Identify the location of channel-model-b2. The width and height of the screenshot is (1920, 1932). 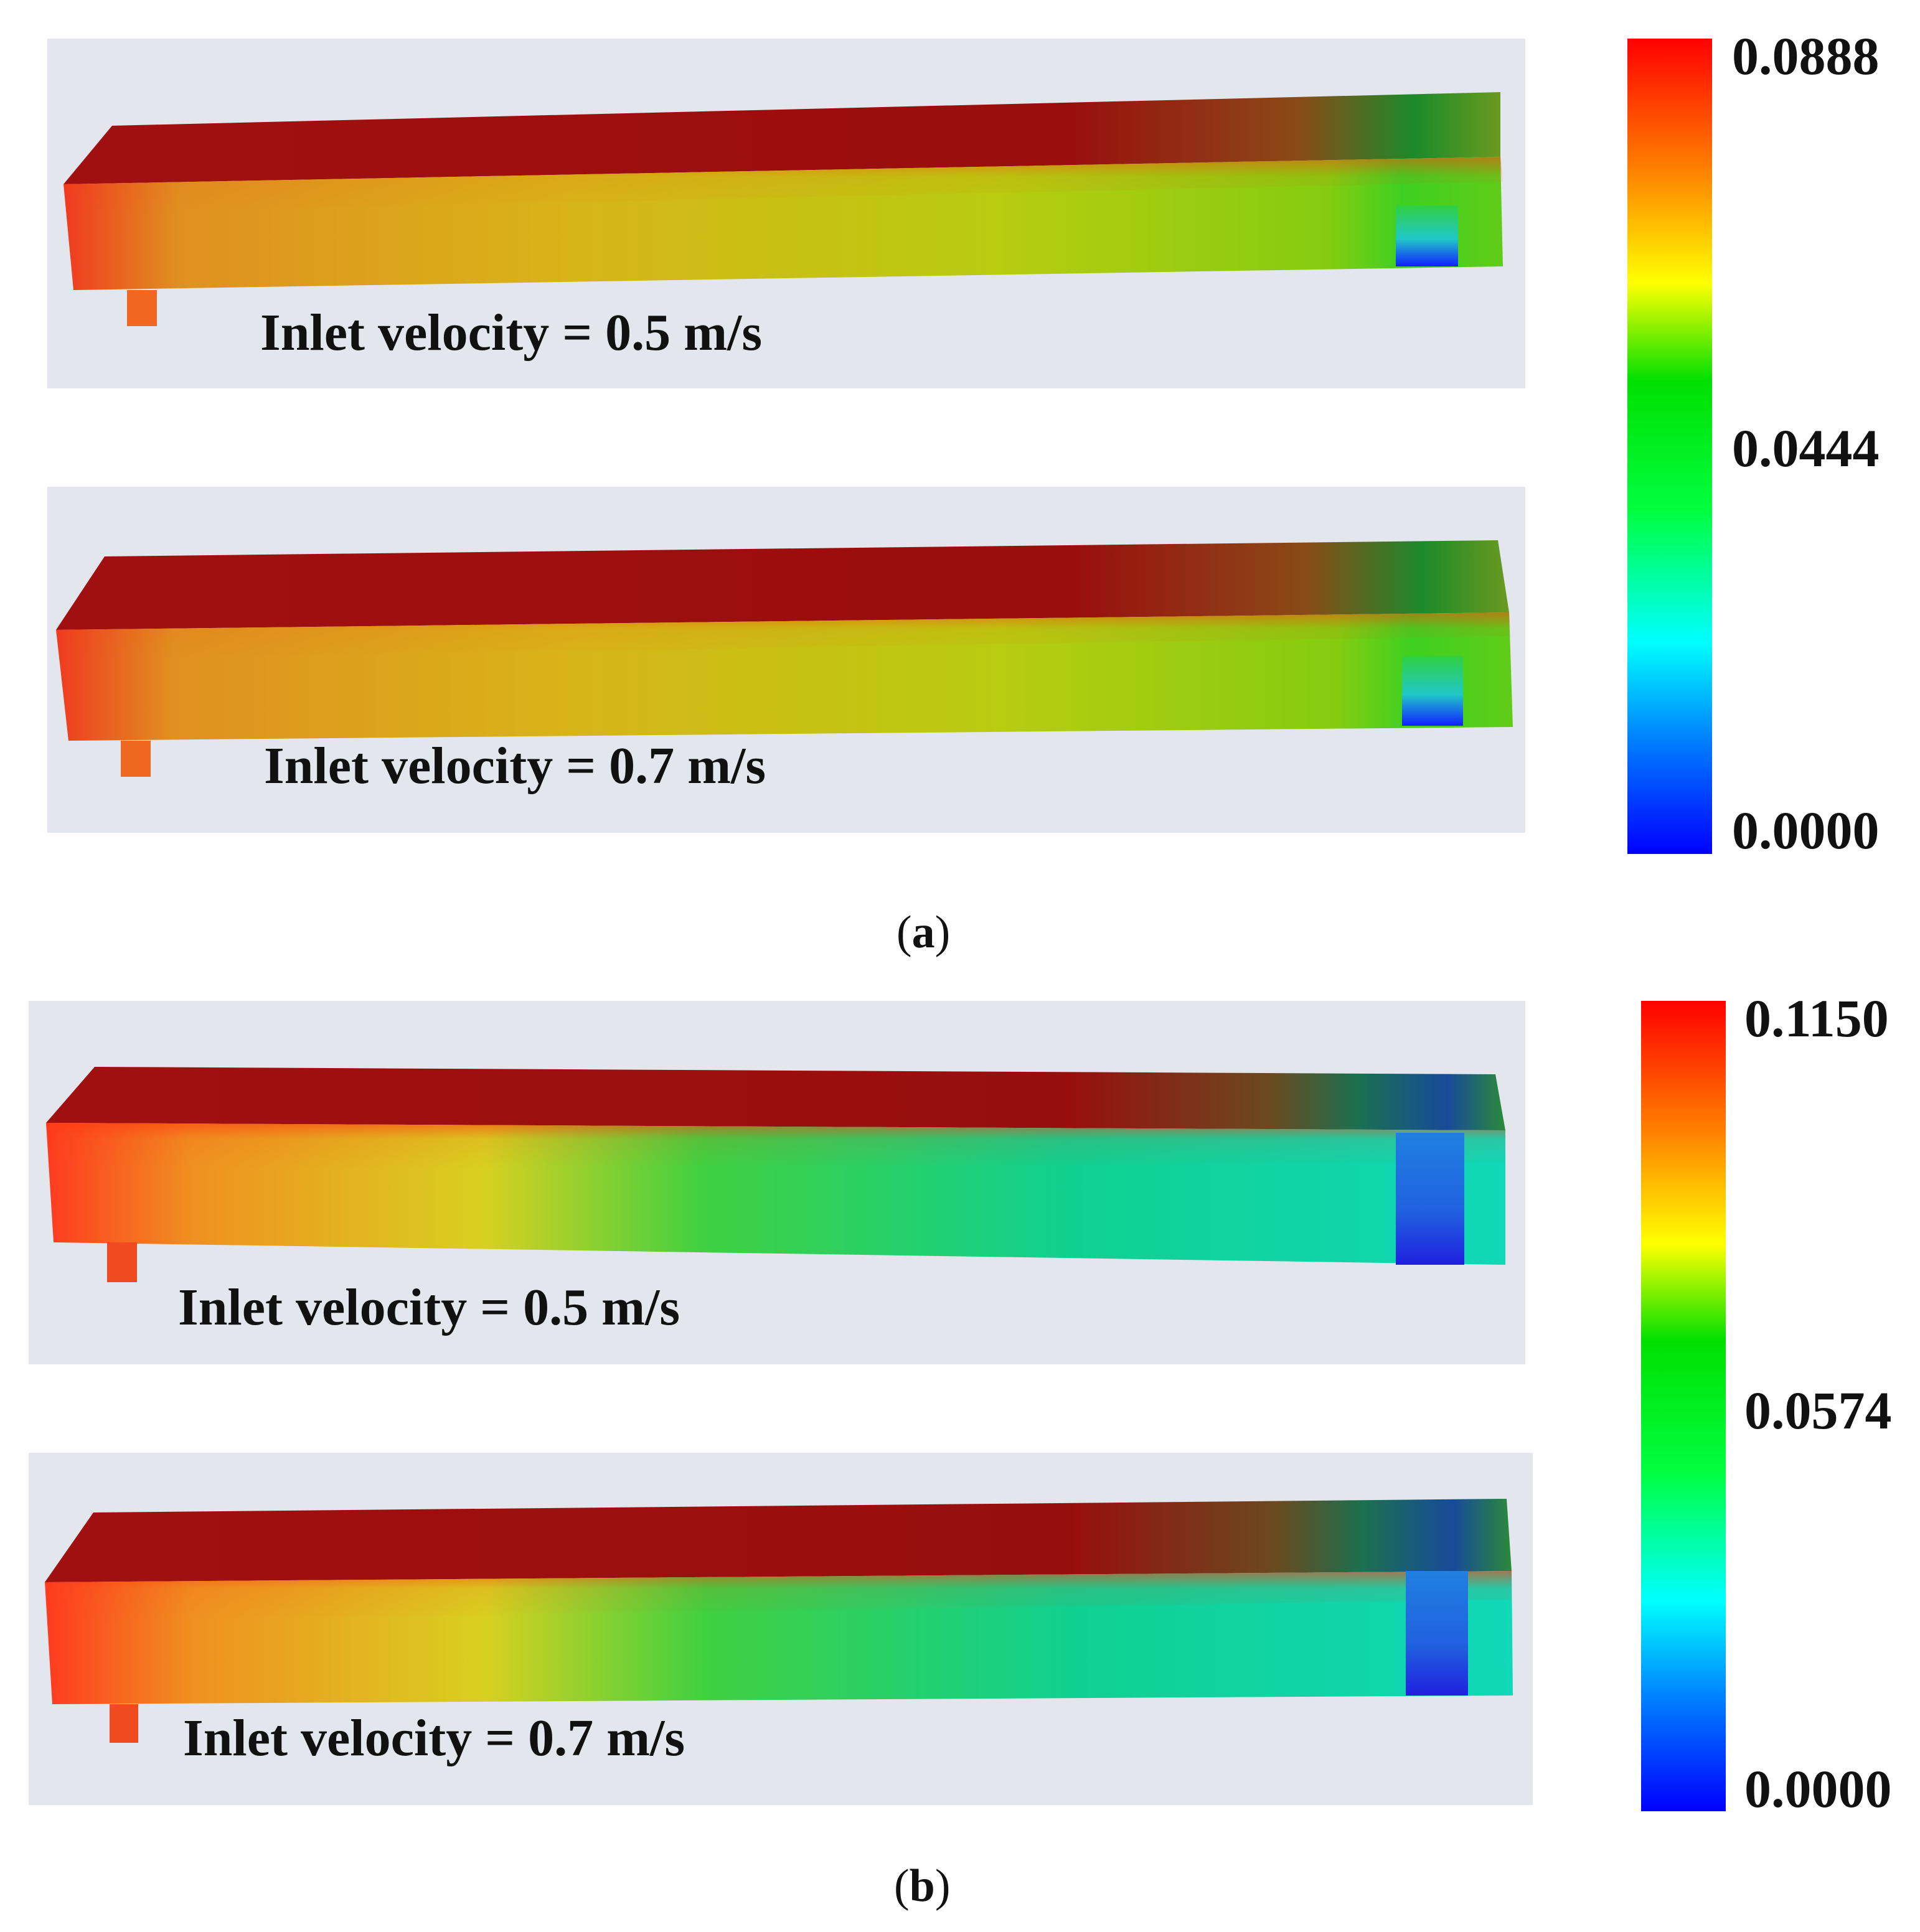
(779, 1621).